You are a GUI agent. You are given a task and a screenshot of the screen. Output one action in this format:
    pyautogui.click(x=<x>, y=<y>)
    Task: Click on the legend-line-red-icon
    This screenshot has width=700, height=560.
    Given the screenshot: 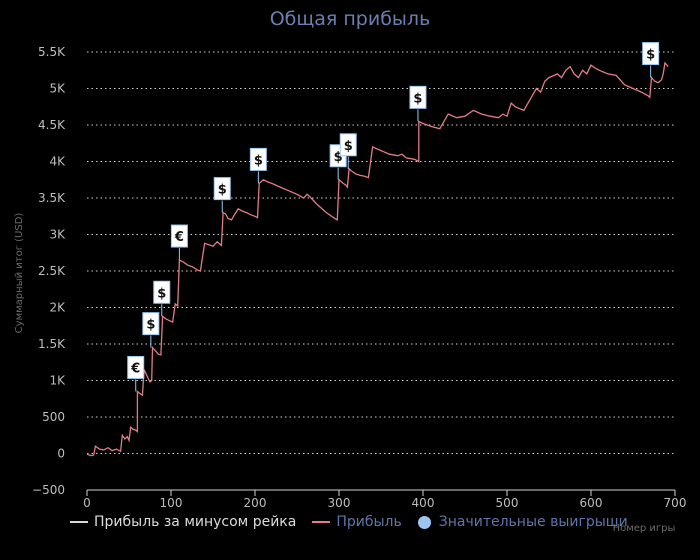 What is the action you would take?
    pyautogui.click(x=321, y=522)
    